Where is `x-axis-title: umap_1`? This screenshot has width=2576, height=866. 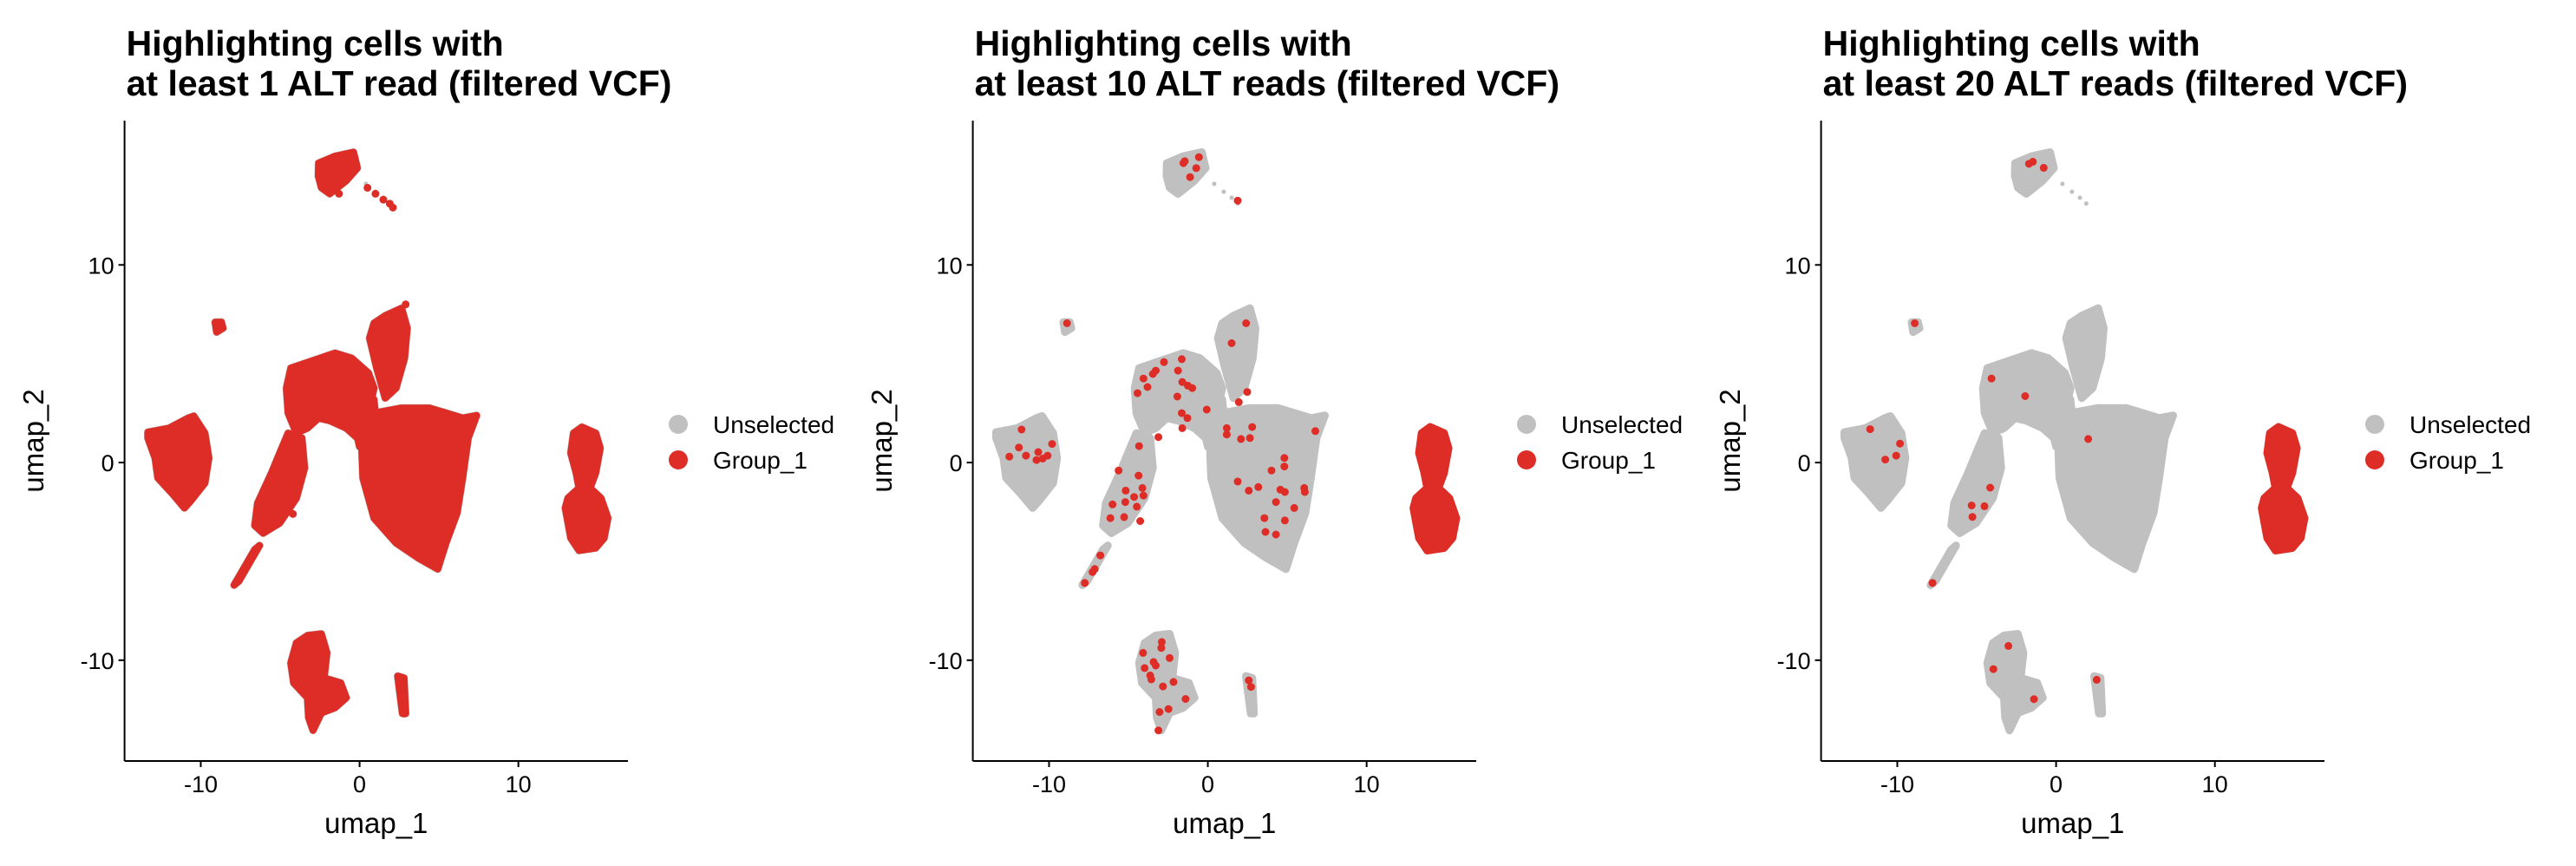 x-axis-title: umap_1 is located at coordinates (376, 823).